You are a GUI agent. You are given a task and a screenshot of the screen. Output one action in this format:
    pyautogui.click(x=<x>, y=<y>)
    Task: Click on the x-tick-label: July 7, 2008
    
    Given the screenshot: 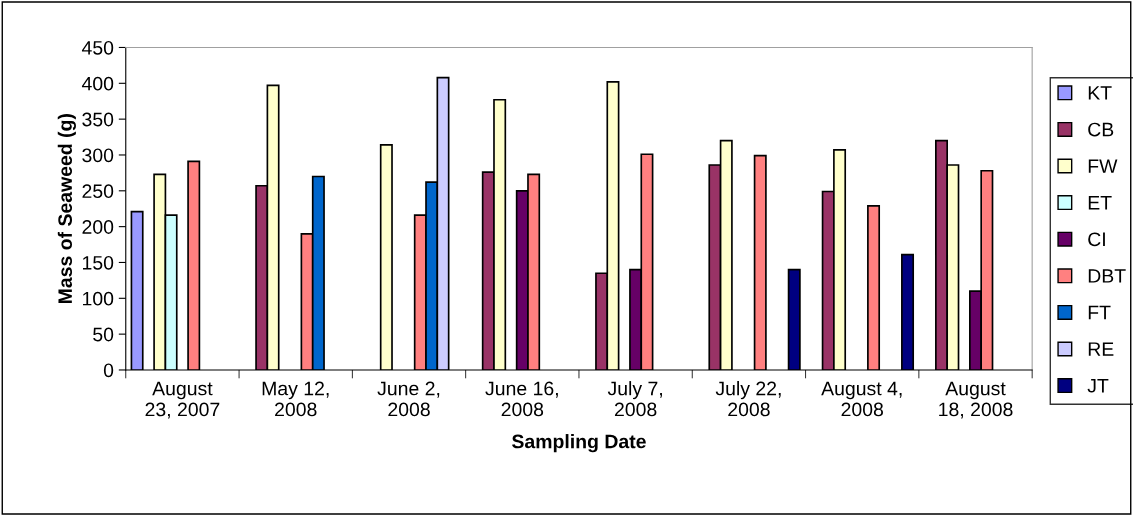 What is the action you would take?
    pyautogui.click(x=634, y=399)
    